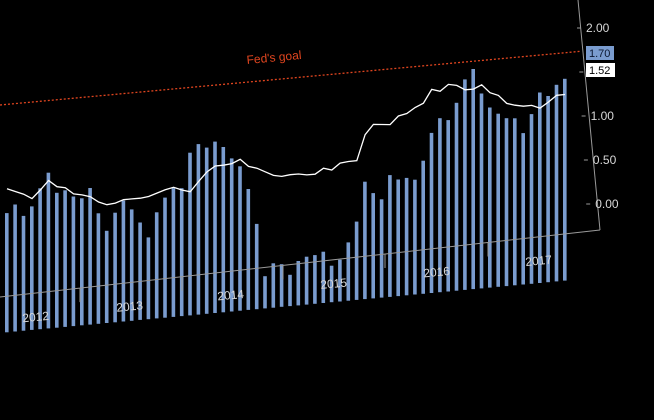  I want to click on fed-goal-line, so click(290, 78).